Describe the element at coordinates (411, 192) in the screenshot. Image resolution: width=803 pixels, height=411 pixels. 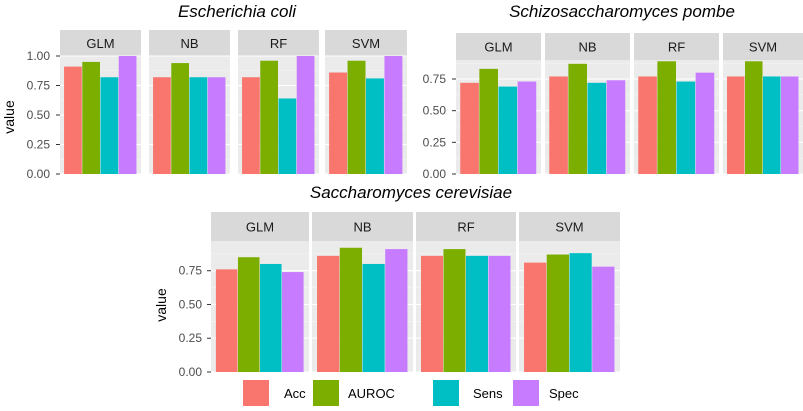
I see `chart-title: Saccharomyces cerevisiae` at that location.